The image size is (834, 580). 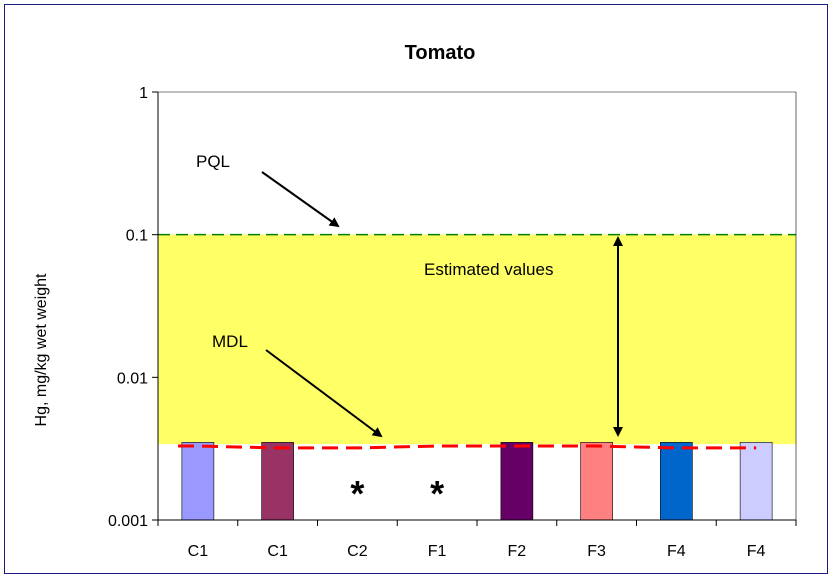 I want to click on y-axis-title: Hg, mg/kg wet weight, so click(x=41, y=350).